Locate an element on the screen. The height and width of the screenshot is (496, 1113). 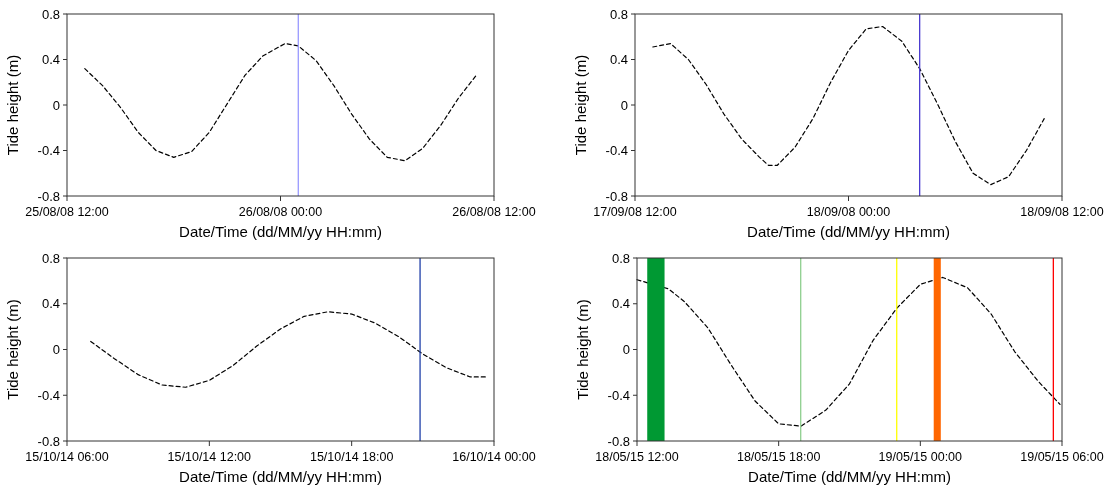
x-tick-label: 19/05/15 06:00 is located at coordinates (1062, 457).